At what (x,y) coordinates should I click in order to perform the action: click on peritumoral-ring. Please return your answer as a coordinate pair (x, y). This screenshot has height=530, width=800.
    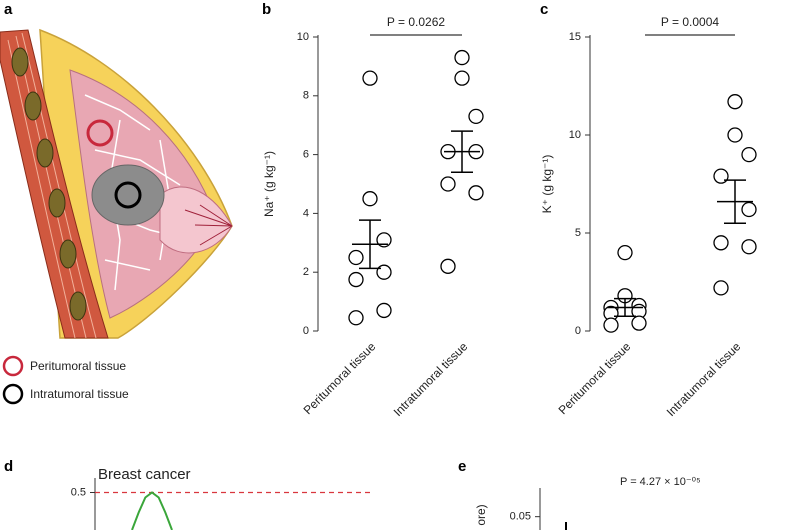
    Looking at the image, I should click on (100, 133).